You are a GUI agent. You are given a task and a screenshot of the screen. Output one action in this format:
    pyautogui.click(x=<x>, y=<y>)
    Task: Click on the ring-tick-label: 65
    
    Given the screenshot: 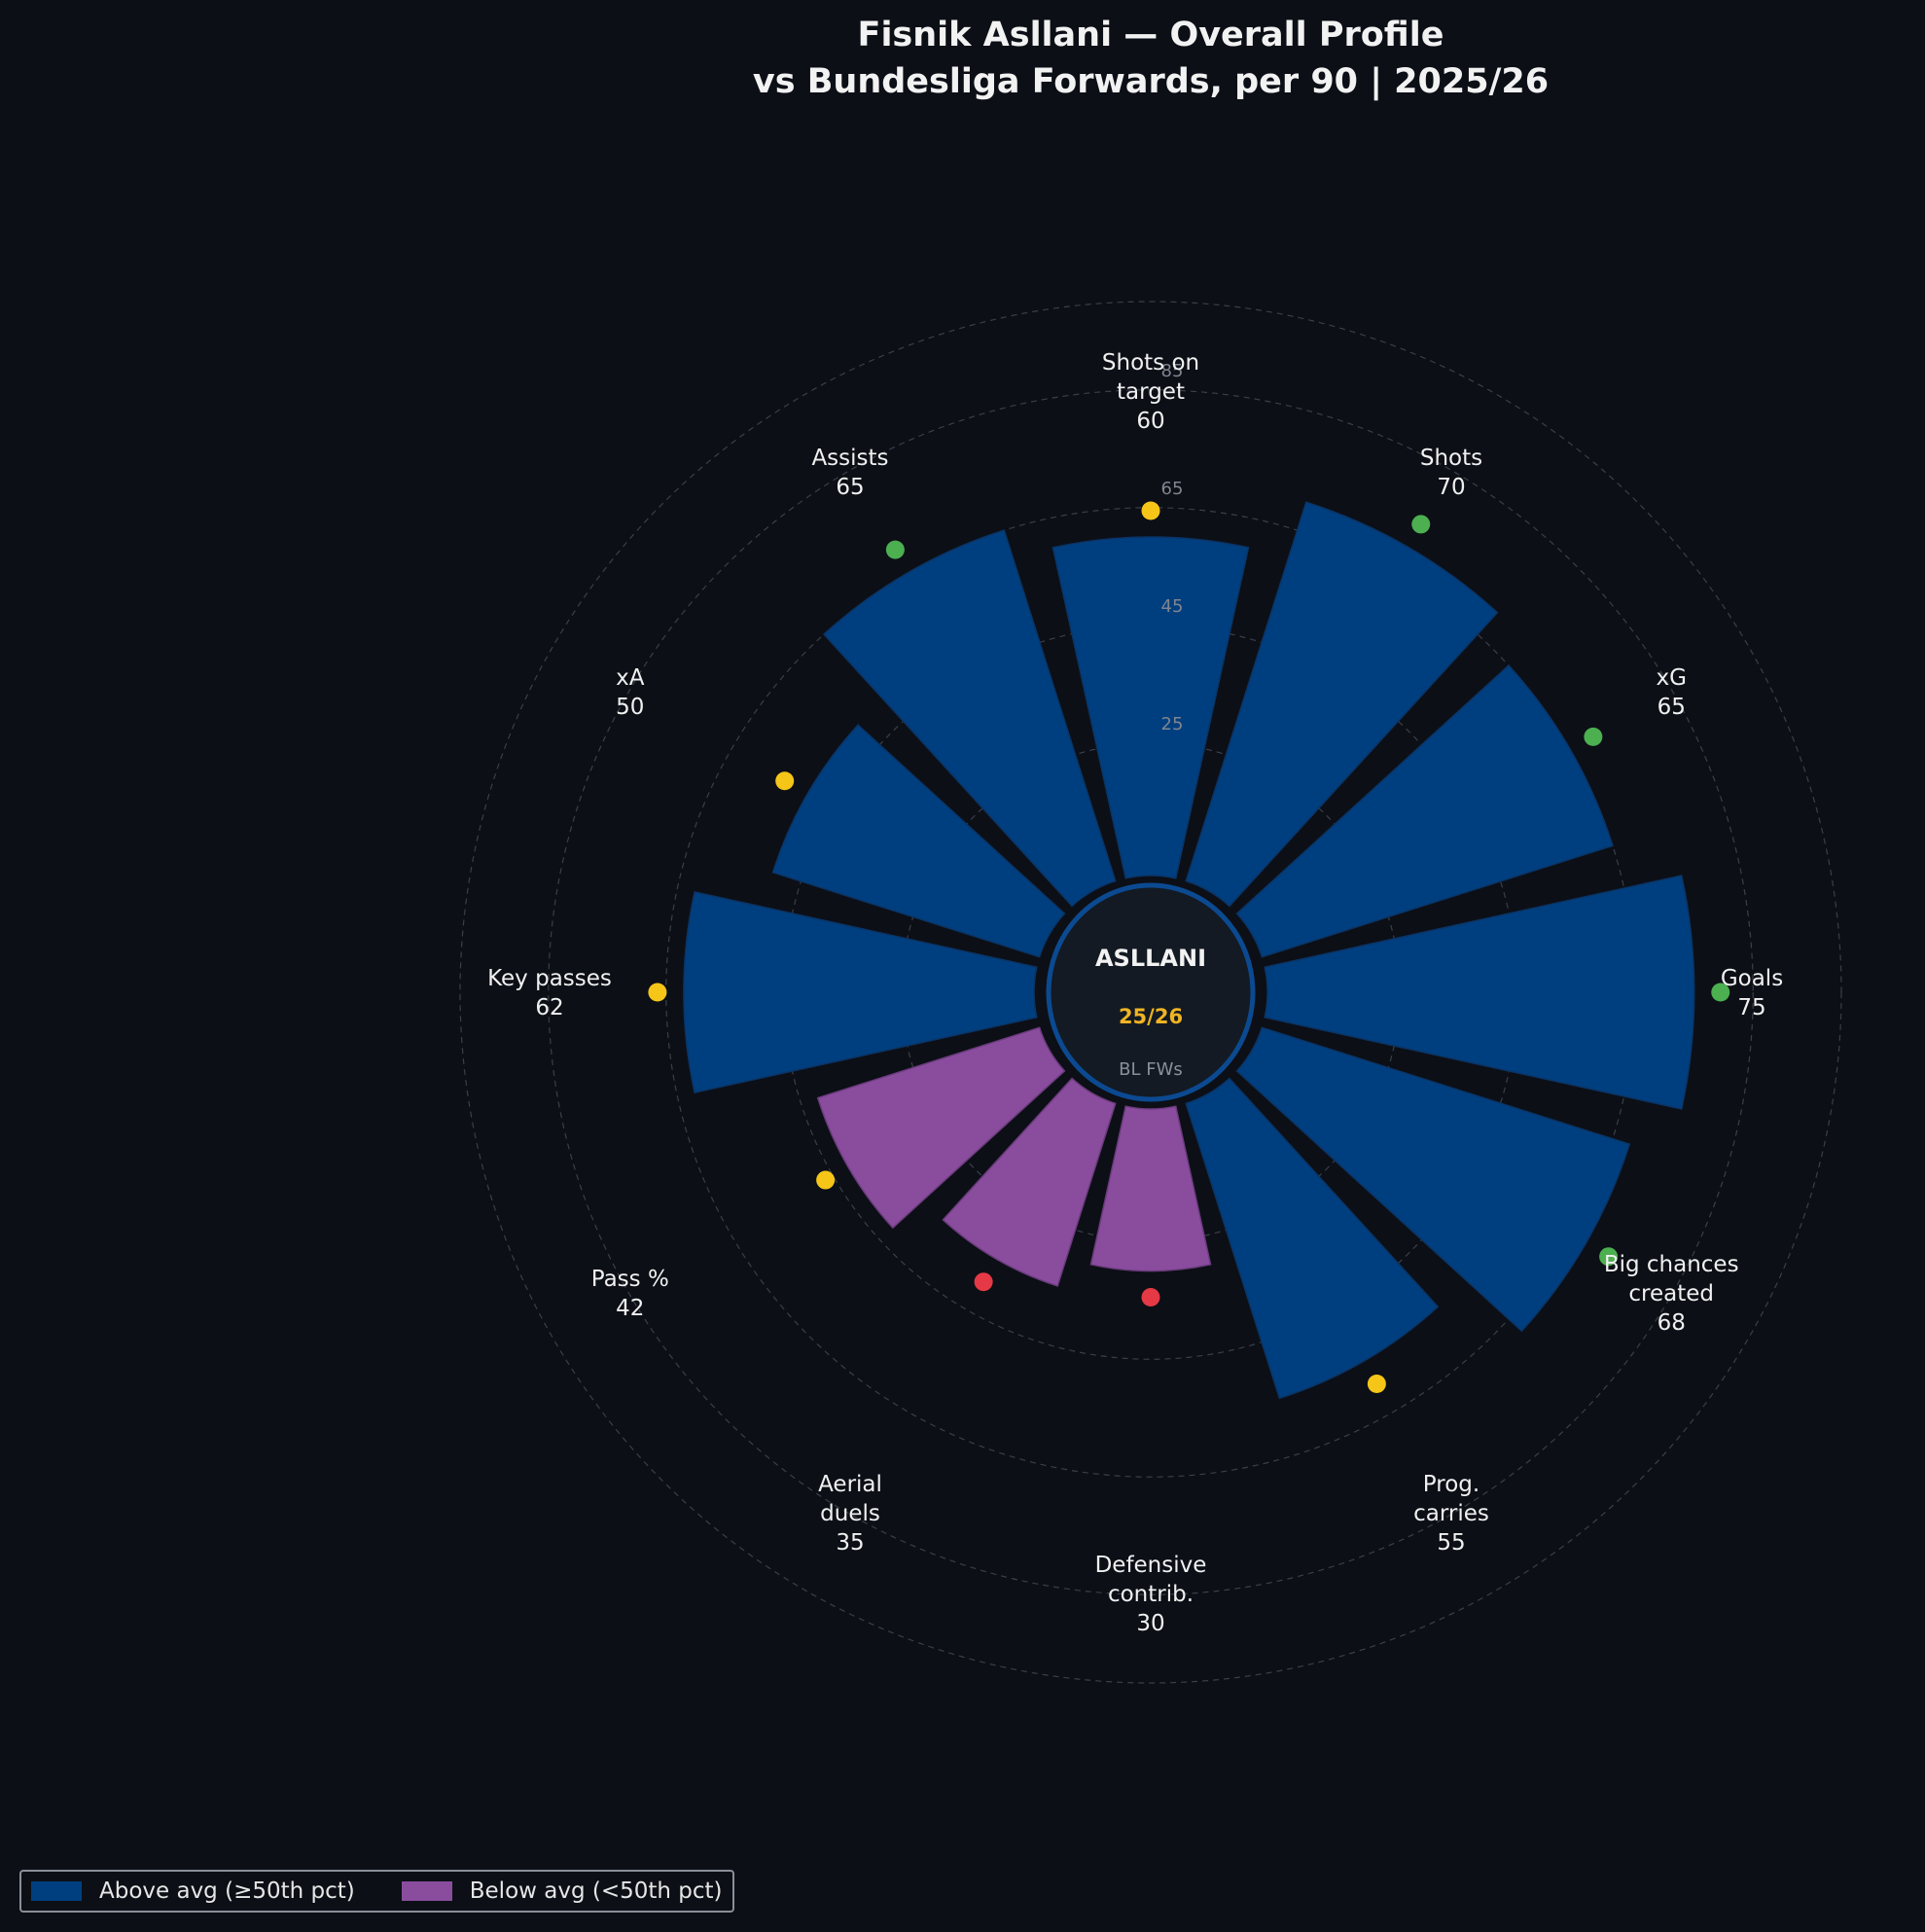 What is the action you would take?
    pyautogui.click(x=1172, y=489)
    